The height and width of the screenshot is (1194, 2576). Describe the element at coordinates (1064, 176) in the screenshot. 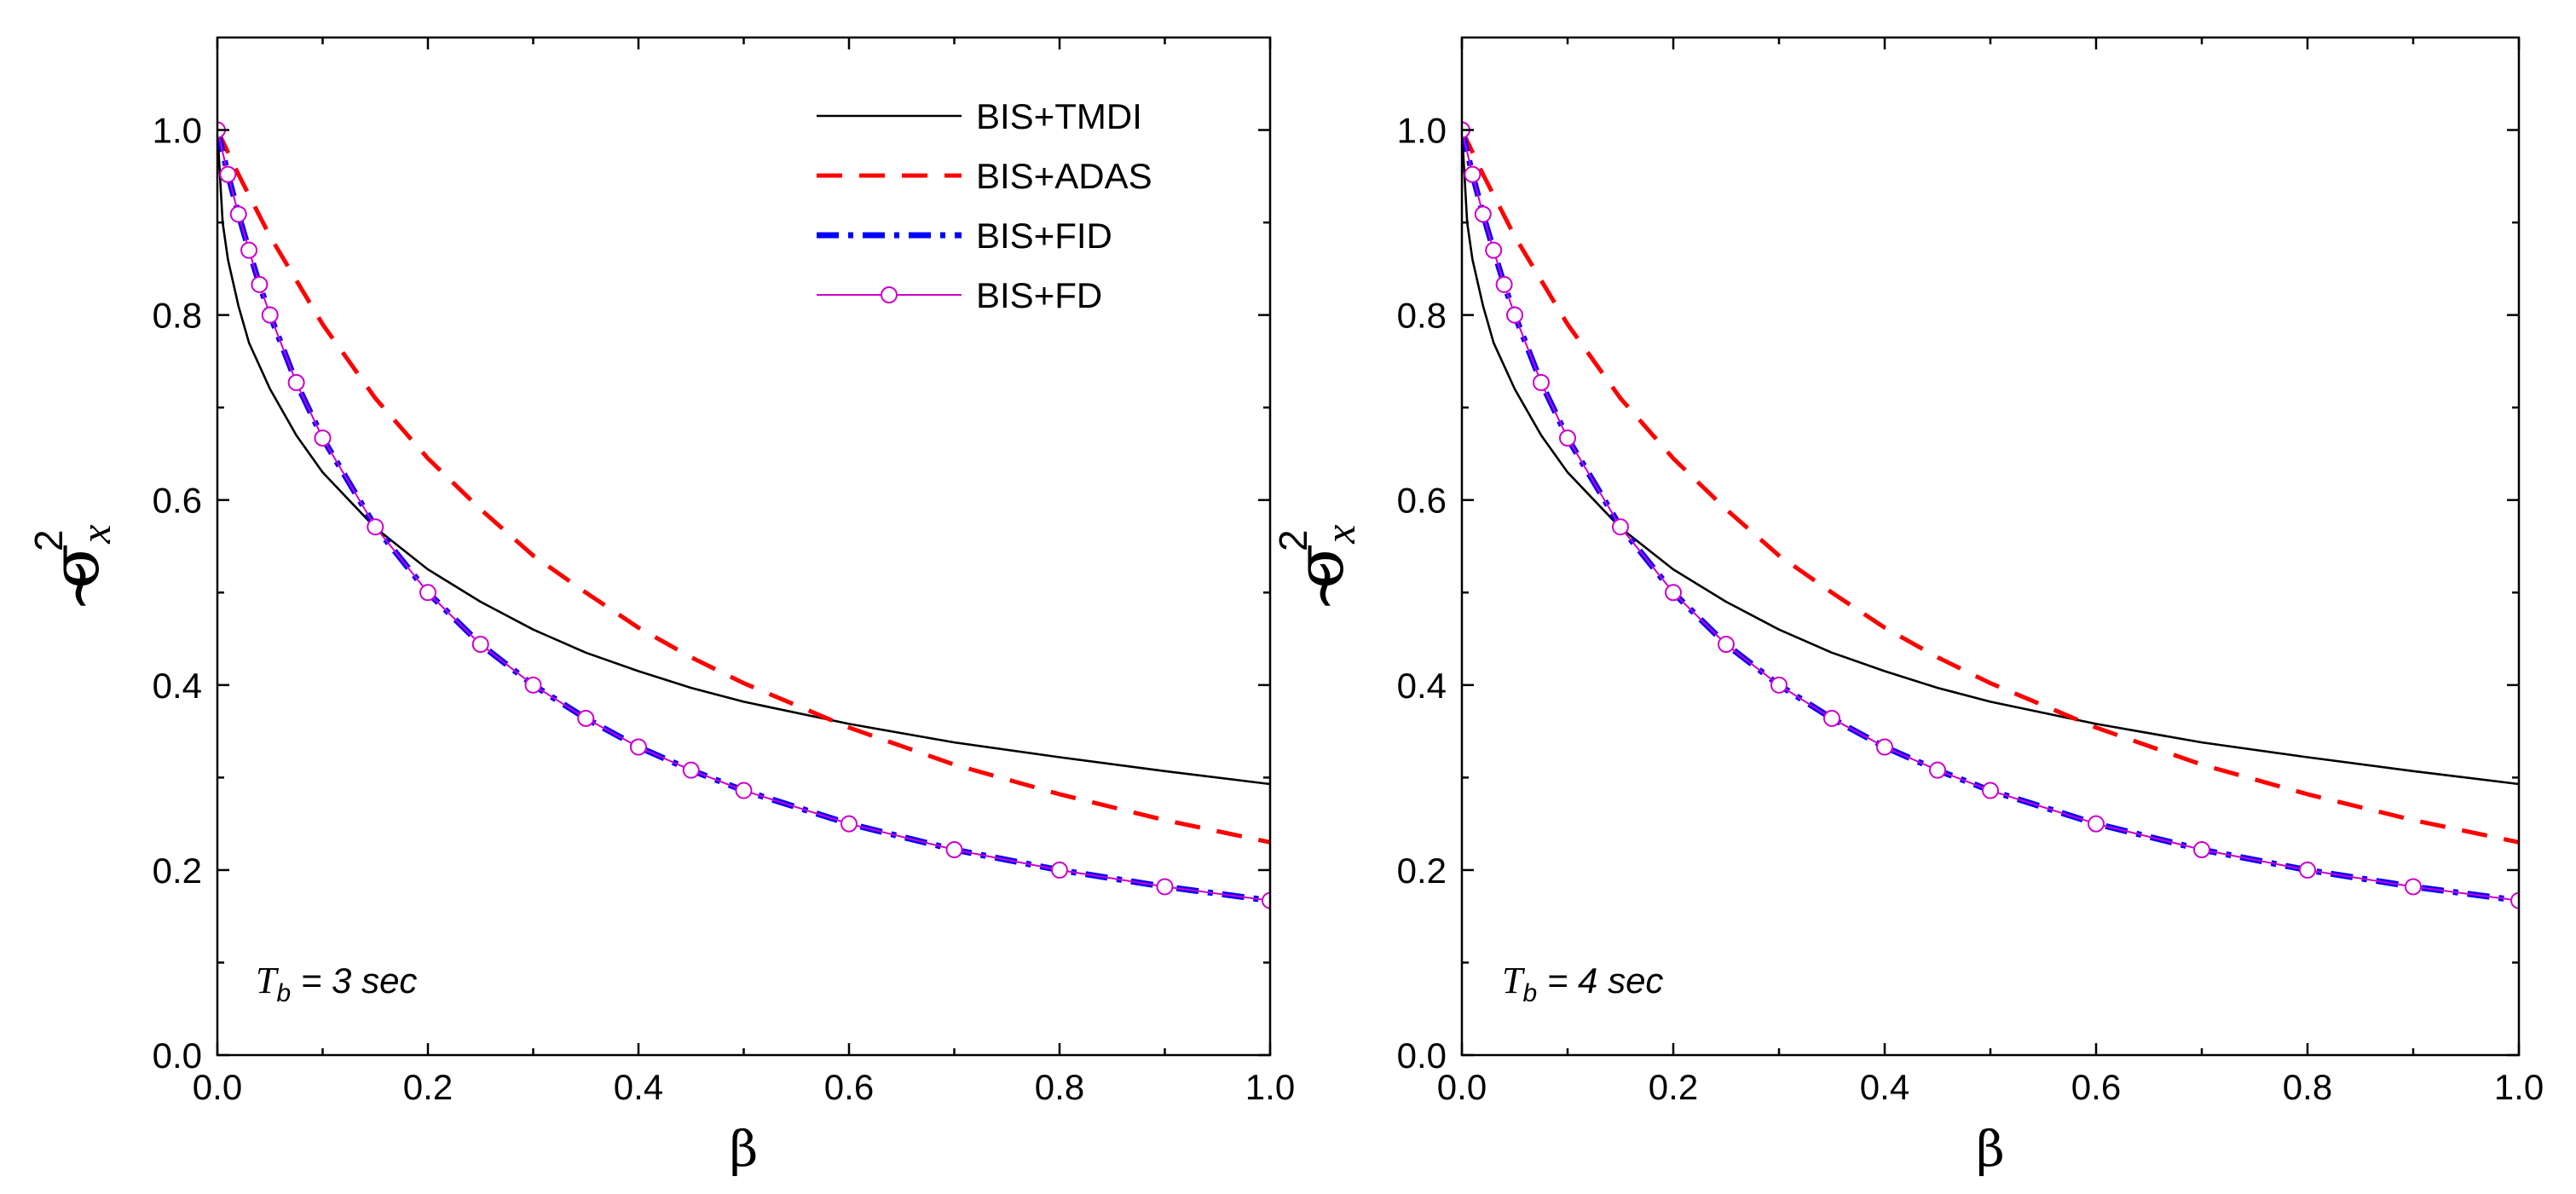

I see `legend-label-bis-adas: BIS+ADAS` at that location.